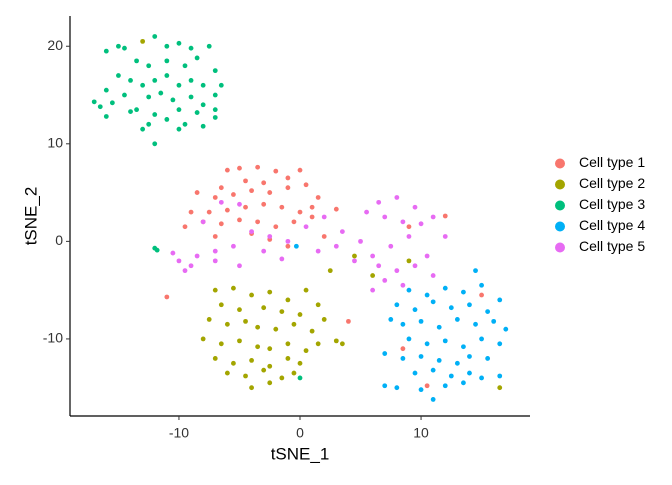 This screenshot has height=485, width=672. What do you see at coordinates (612, 246) in the screenshot?
I see `legend-label: Cell type 5` at bounding box center [612, 246].